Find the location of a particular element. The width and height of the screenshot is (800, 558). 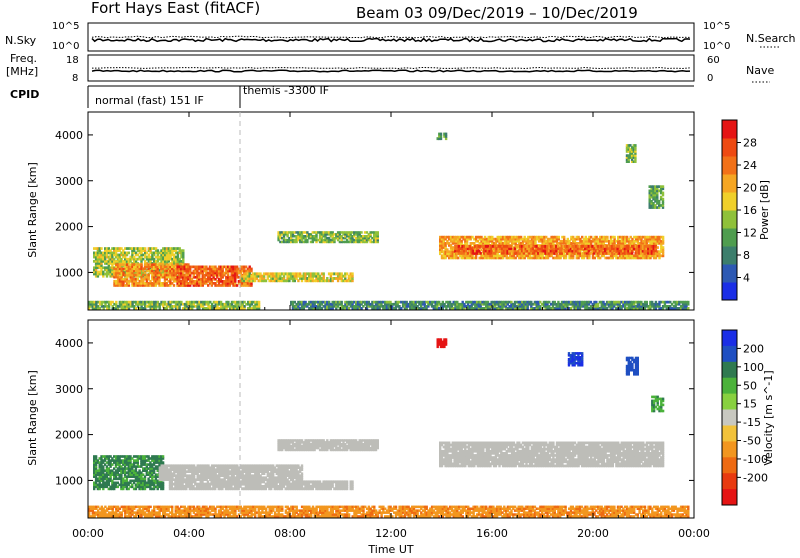

colorbar-tick-label: 28 is located at coordinates (750, 143).